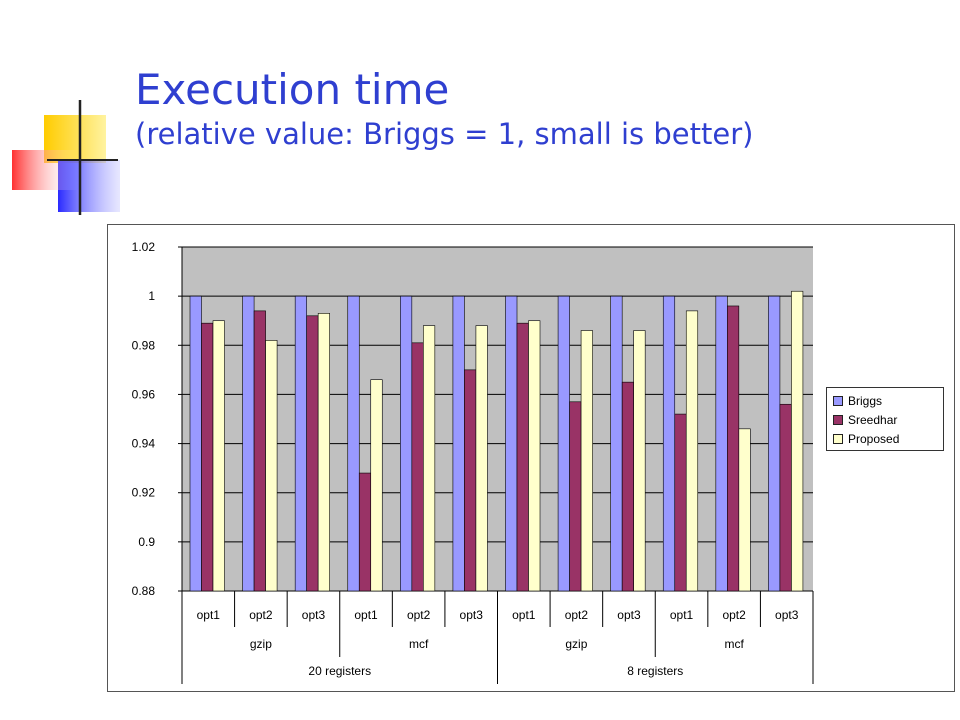  Describe the element at coordinates (144, 394) in the screenshot. I see `y-tick-label: 0.96` at that location.